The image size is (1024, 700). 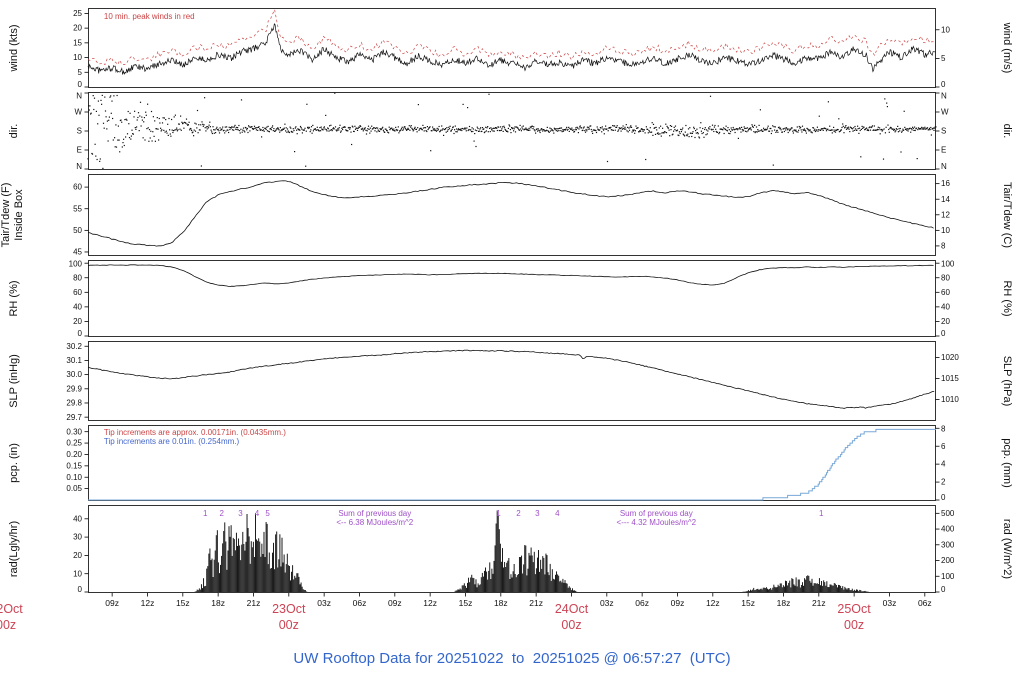 I want to click on right-tick-label: E, so click(x=943, y=150).